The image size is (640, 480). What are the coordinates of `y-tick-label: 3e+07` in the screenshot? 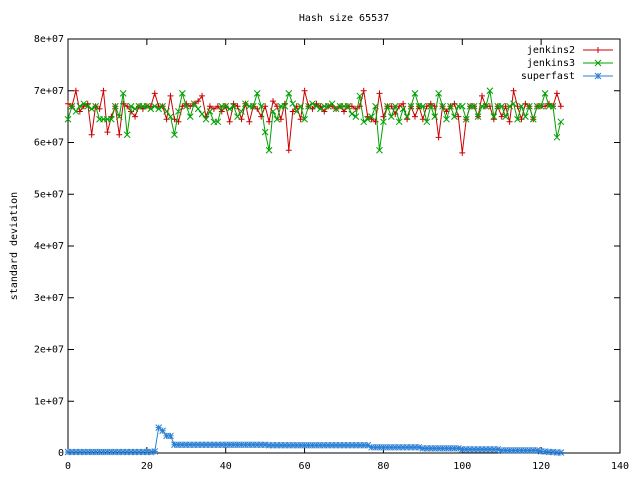 It's located at (49, 298).